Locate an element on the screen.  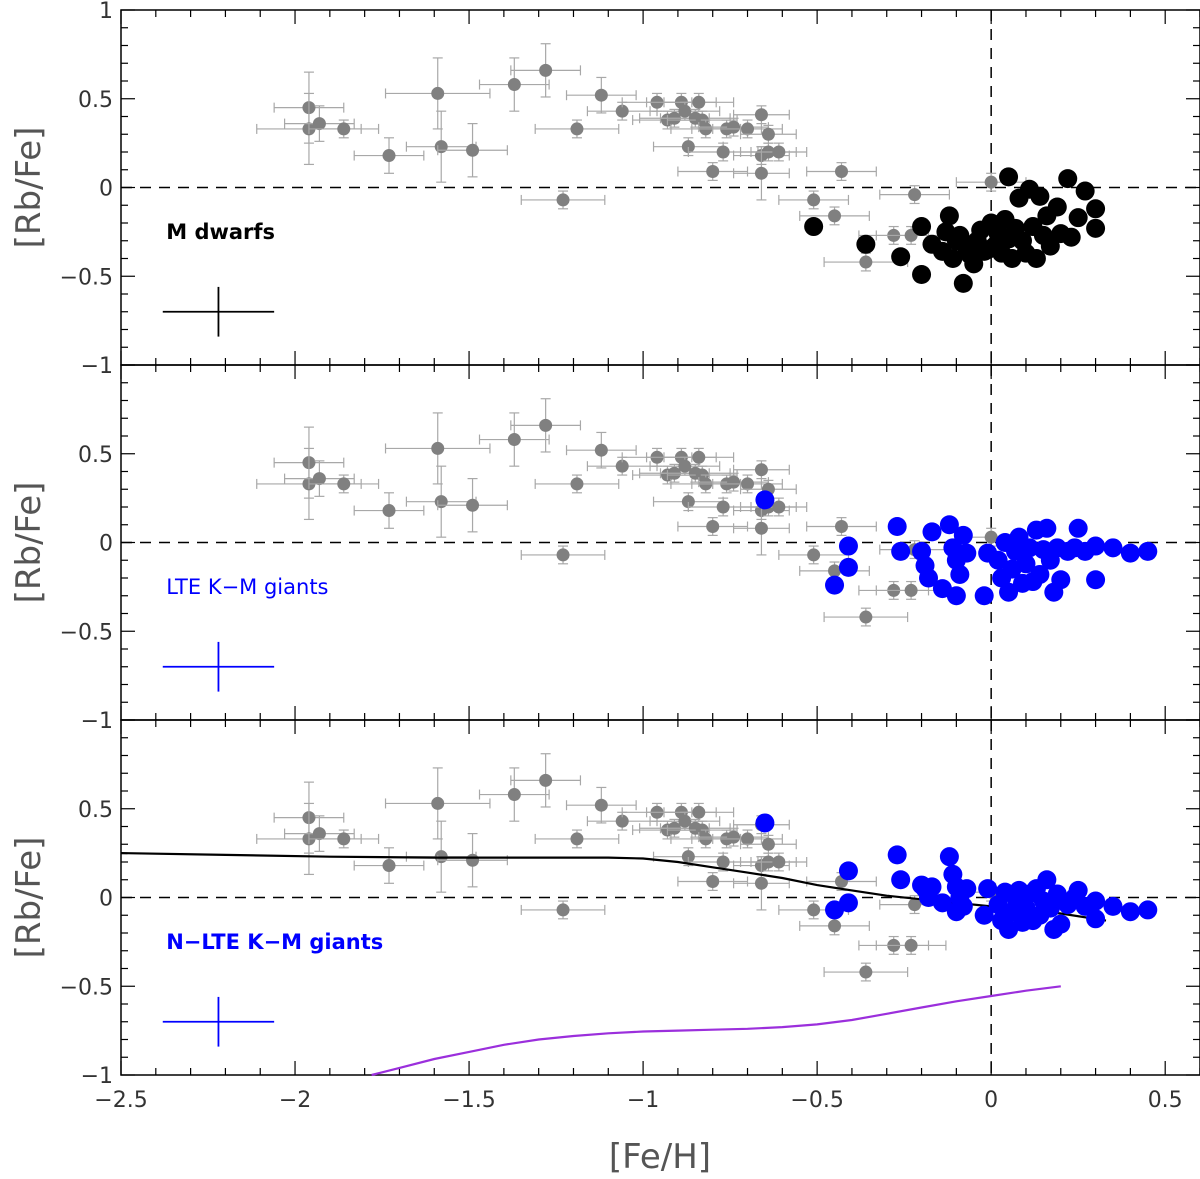
x-axis-label: [Fe/H] is located at coordinates (660, 1157).